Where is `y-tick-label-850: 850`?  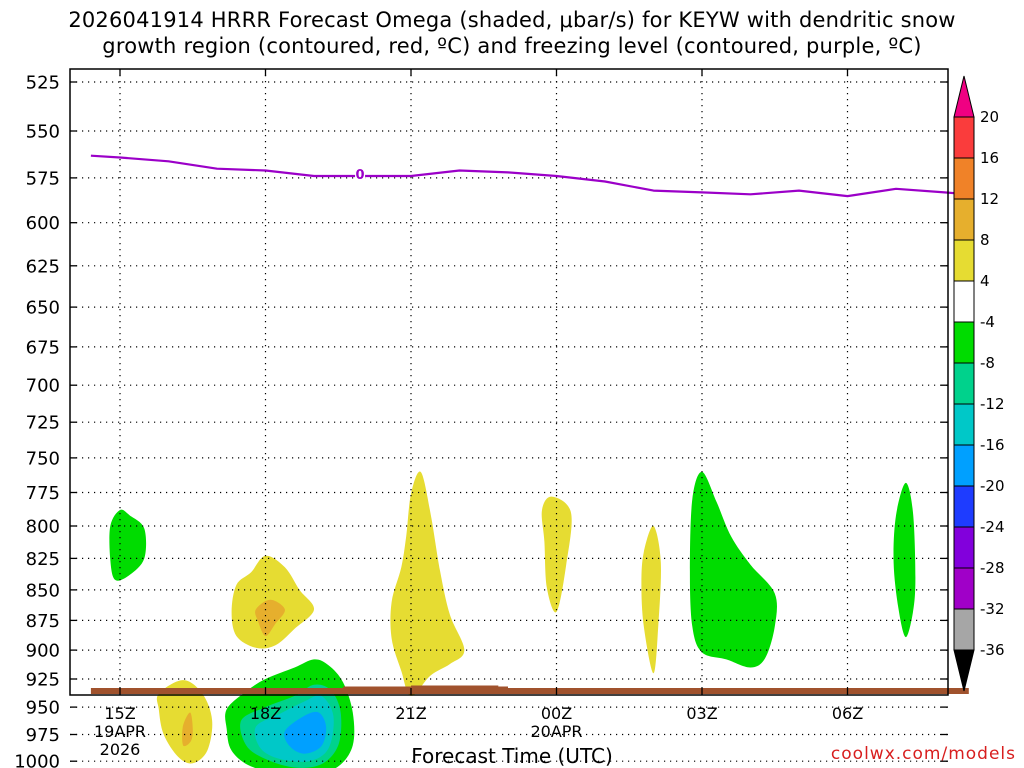
y-tick-label-850: 850 is located at coordinates (43, 590).